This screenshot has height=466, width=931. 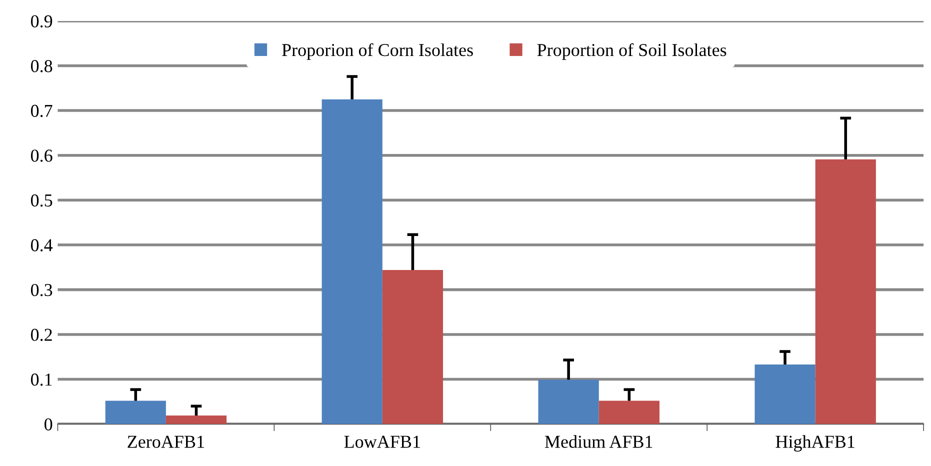 What do you see at coordinates (41, 21) in the screenshot?
I see `y-tick-label: 0.9` at bounding box center [41, 21].